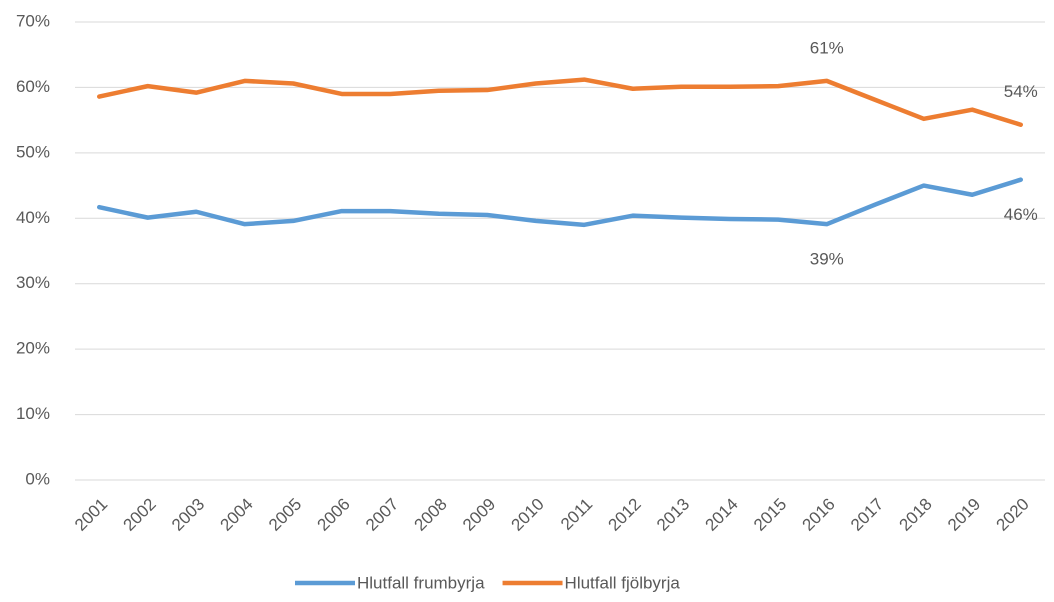 This screenshot has height=602, width=1054. What do you see at coordinates (33, 20) in the screenshot?
I see `y-tick-label: 70%` at bounding box center [33, 20].